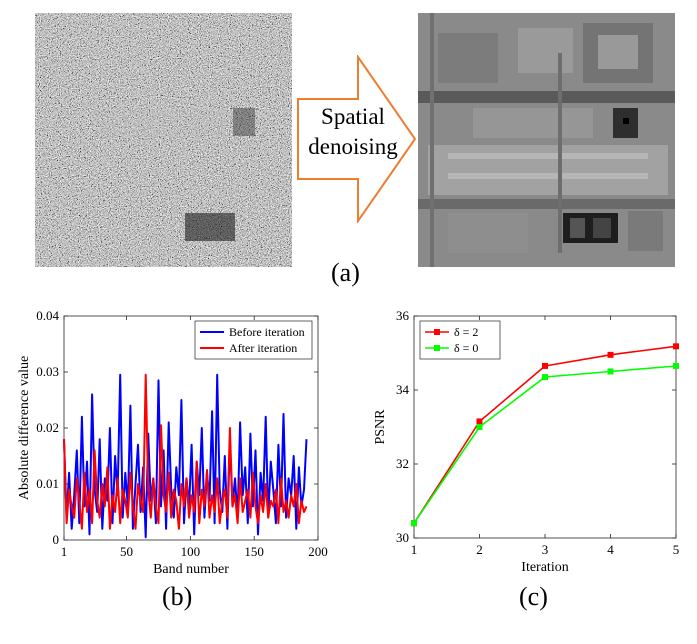 This screenshot has width=697, height=644. I want to click on legend-label: δ = 0, so click(466, 348).